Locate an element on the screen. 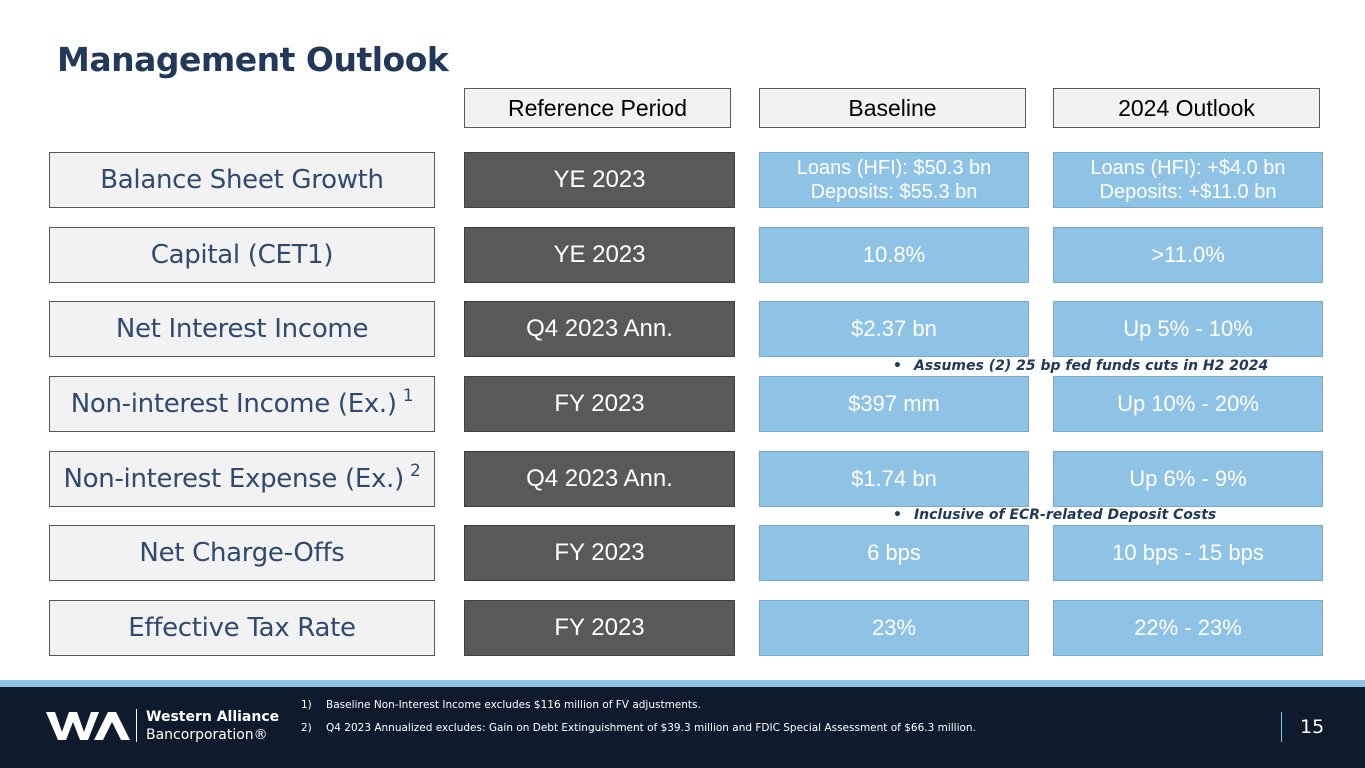 The height and width of the screenshot is (768, 1365). row-label-text: Net Charge-Offs is located at coordinates (242, 553).